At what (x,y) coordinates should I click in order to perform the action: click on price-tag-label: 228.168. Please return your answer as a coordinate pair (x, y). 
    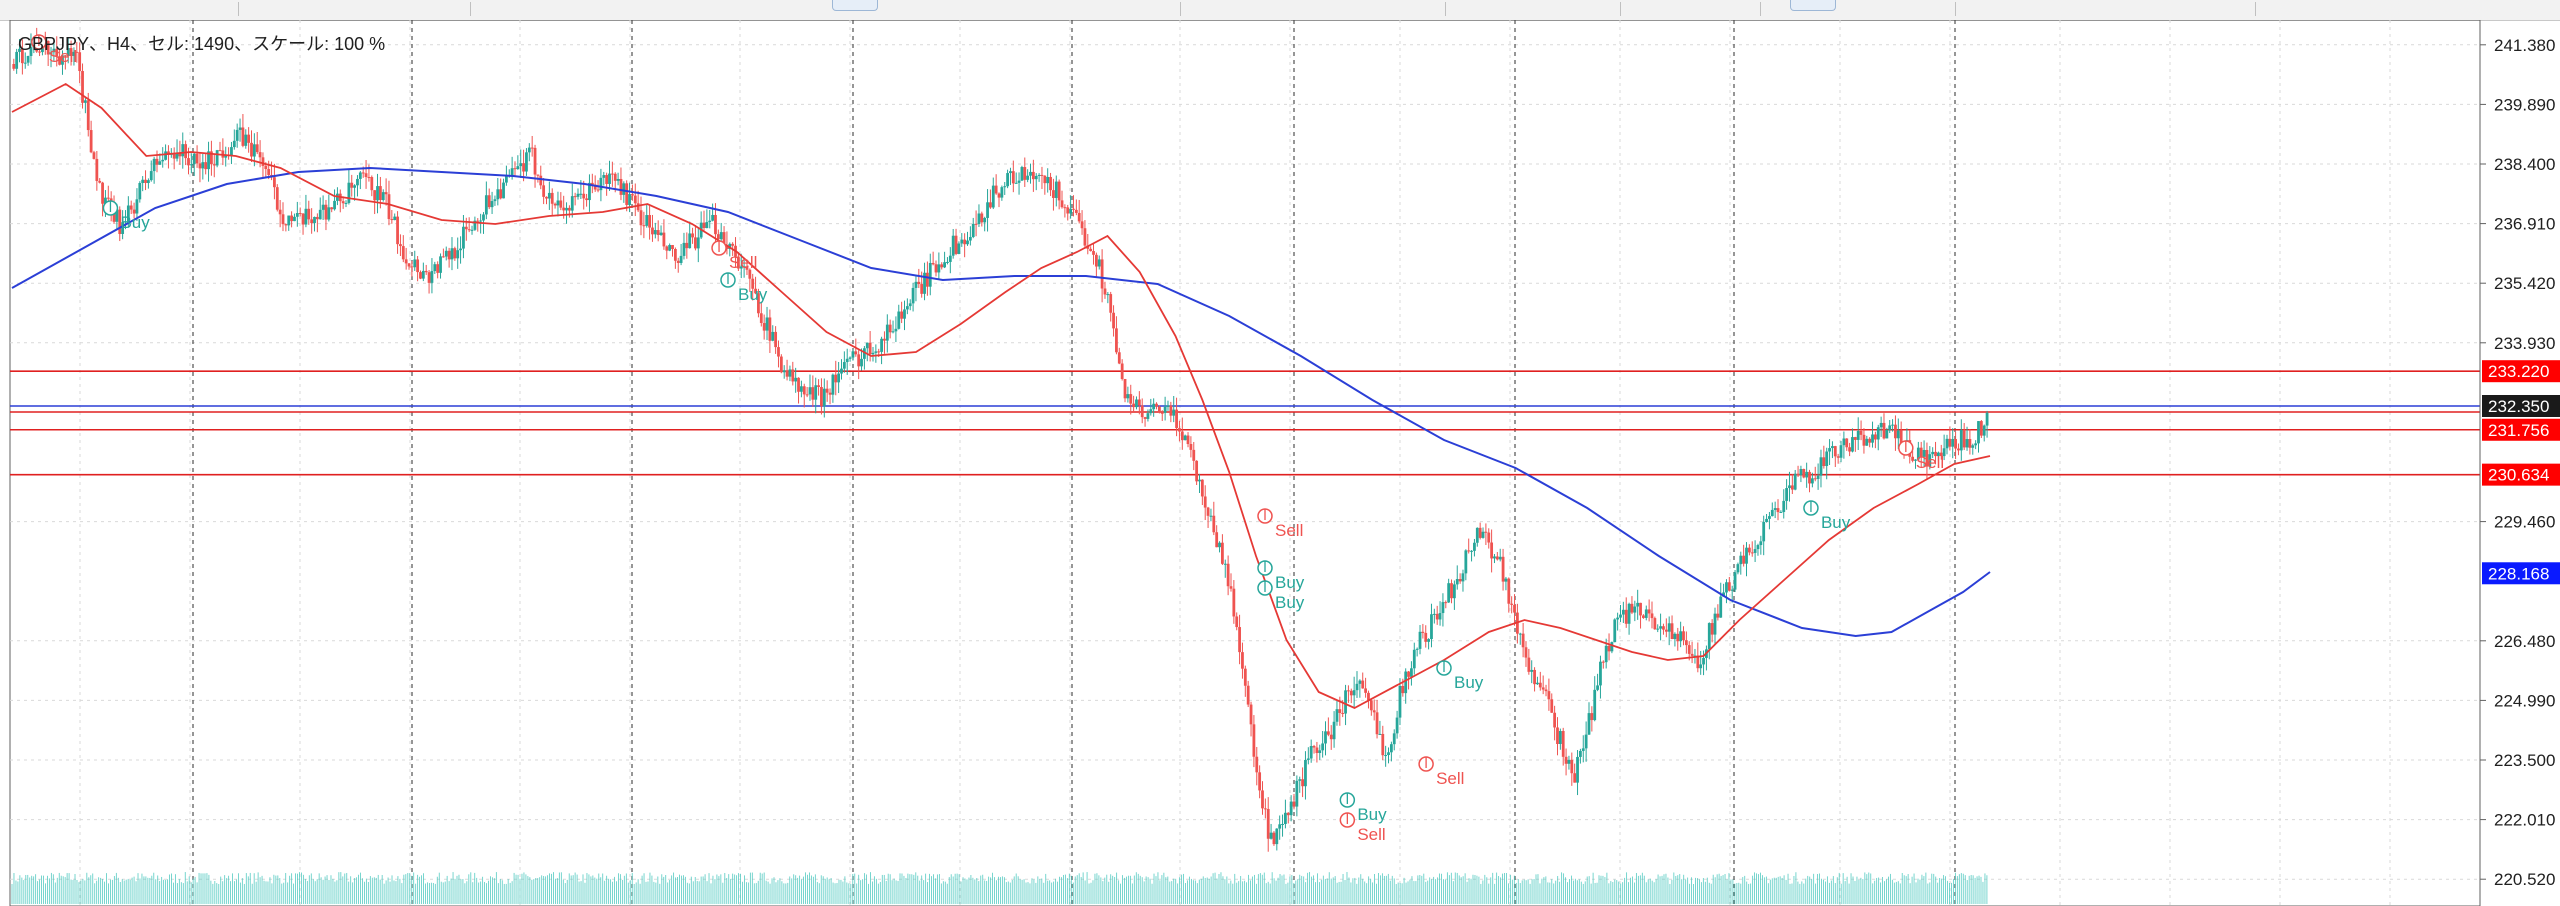
    Looking at the image, I should click on (2518, 573).